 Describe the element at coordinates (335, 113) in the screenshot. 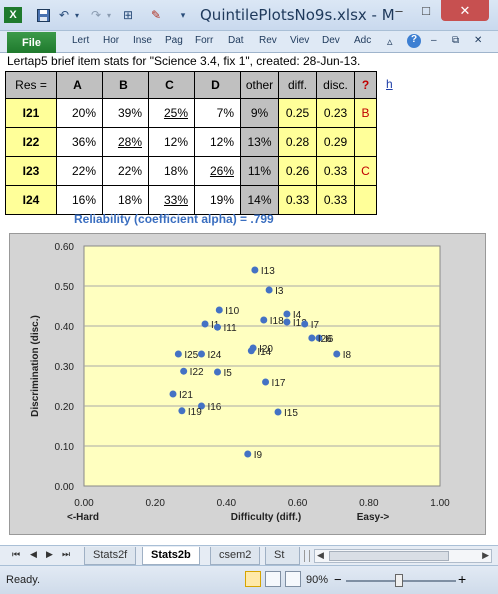

I see `disc-cell: 0.23` at that location.